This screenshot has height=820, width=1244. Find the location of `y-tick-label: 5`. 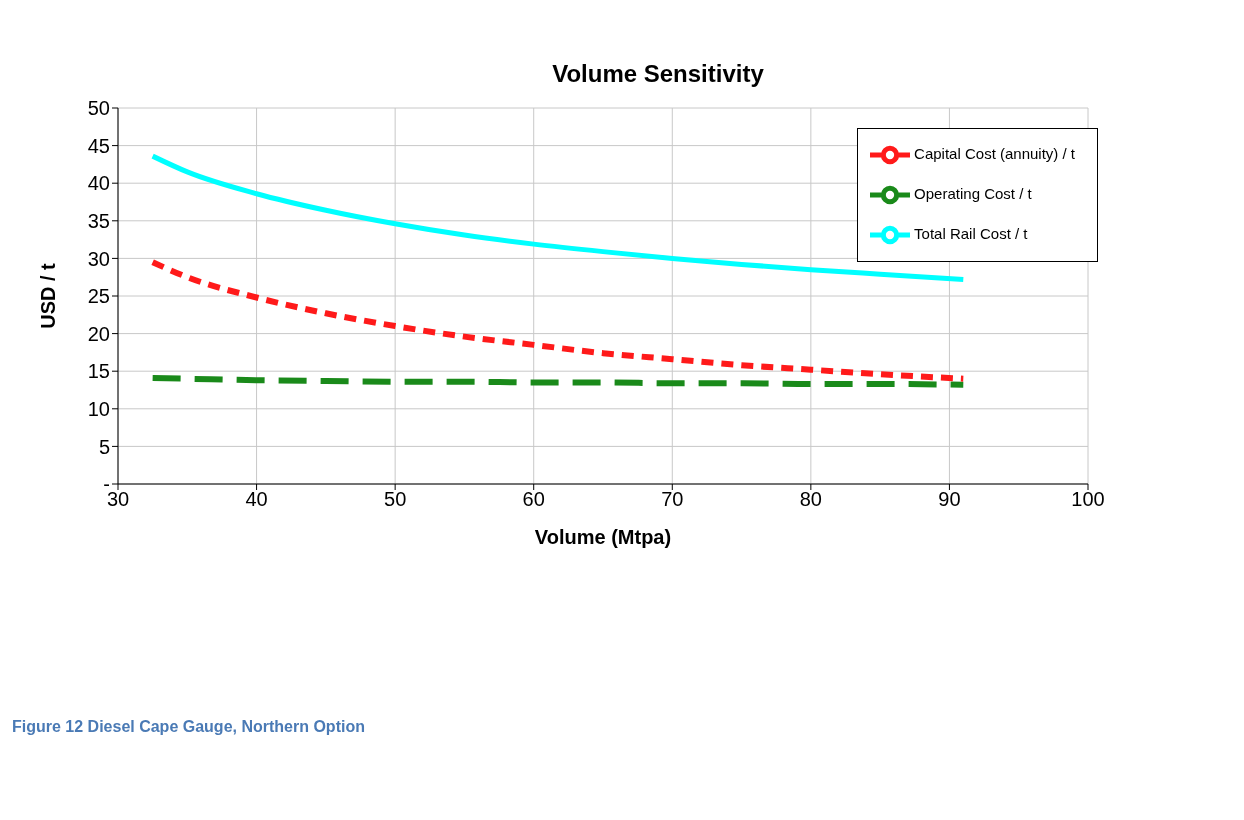

y-tick-label: 5 is located at coordinates (104, 446).